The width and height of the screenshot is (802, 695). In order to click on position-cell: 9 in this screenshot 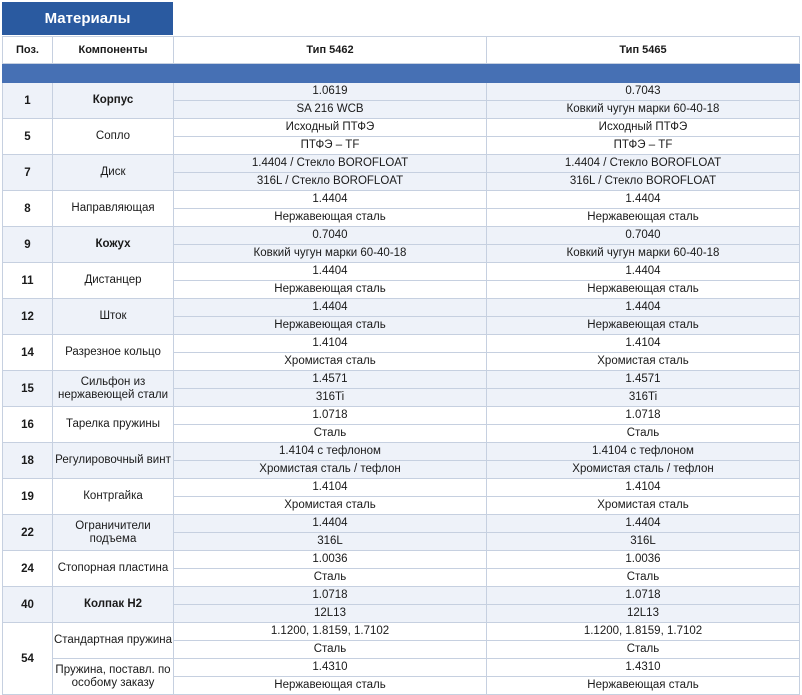, I will do `click(27, 244)`.